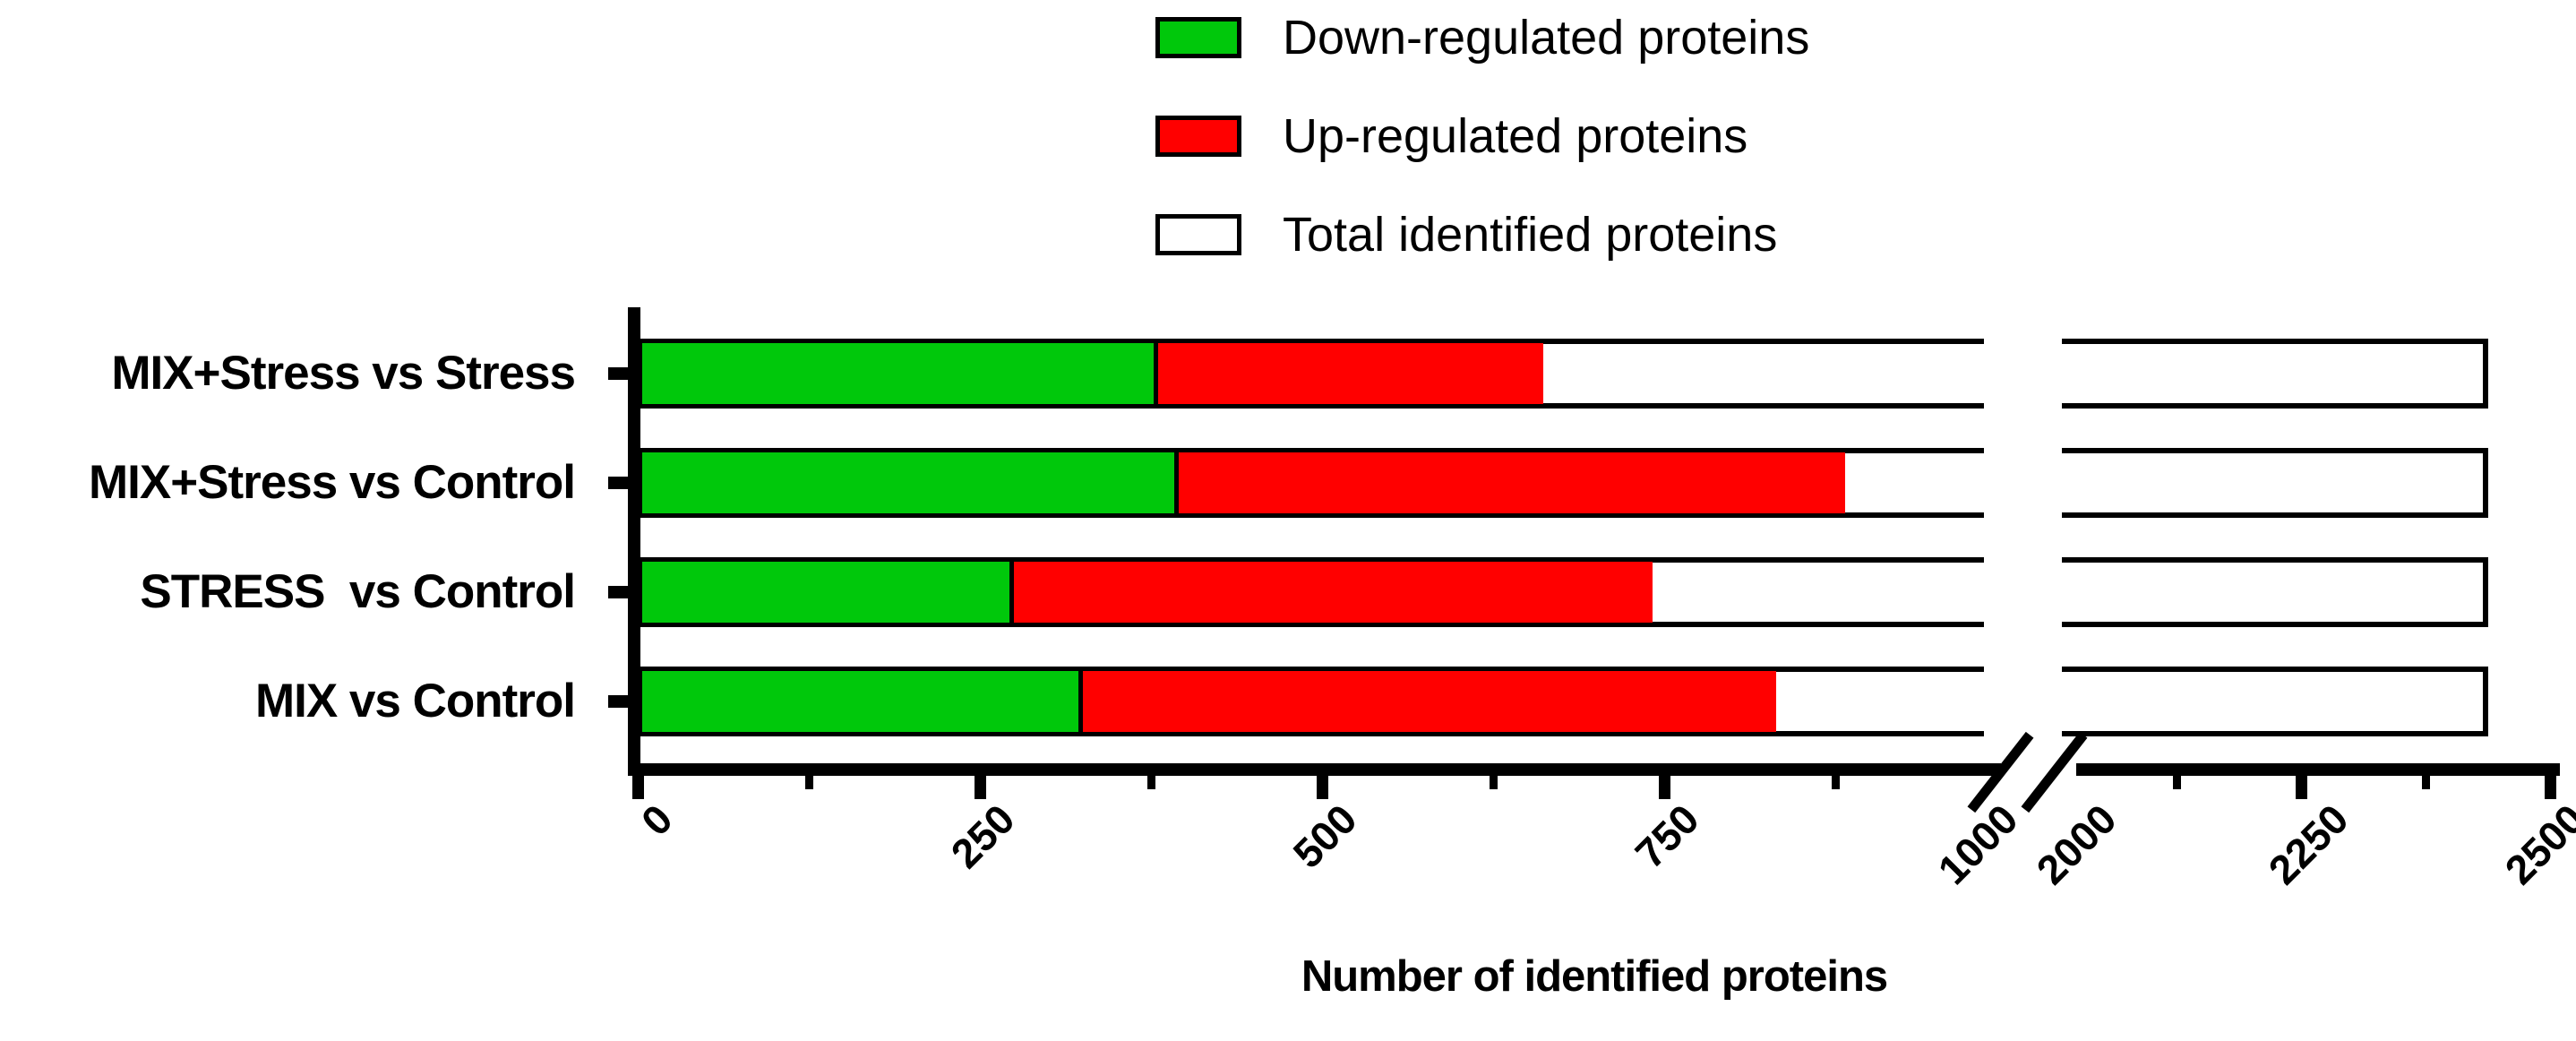 The height and width of the screenshot is (1041, 2576). Describe the element at coordinates (634, 541) in the screenshot. I see `y-axis-line` at that location.